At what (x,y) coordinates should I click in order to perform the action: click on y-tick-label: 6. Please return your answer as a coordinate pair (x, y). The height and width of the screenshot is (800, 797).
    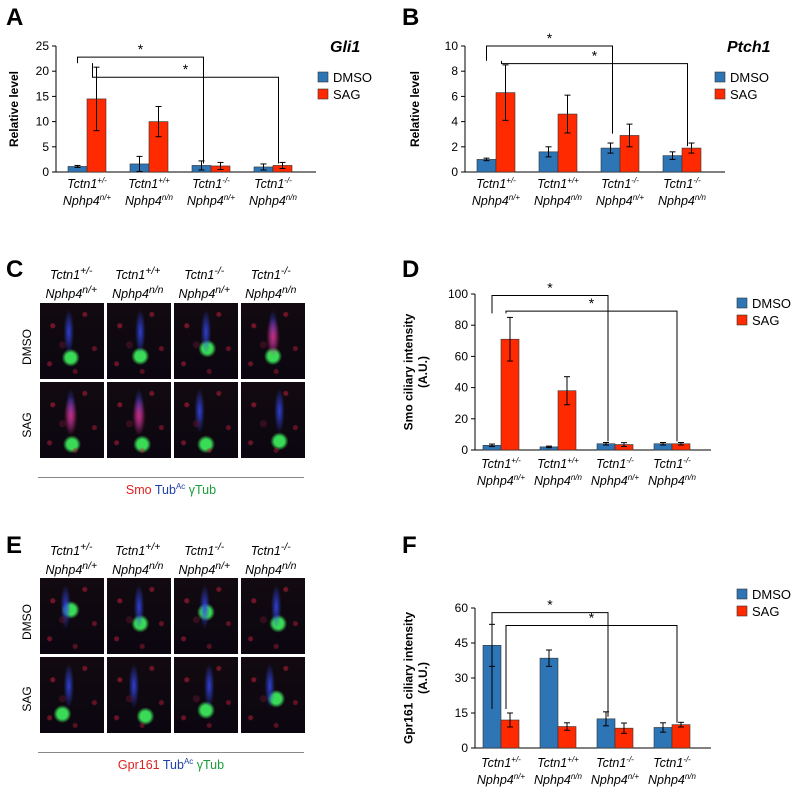
    Looking at the image, I should click on (454, 96).